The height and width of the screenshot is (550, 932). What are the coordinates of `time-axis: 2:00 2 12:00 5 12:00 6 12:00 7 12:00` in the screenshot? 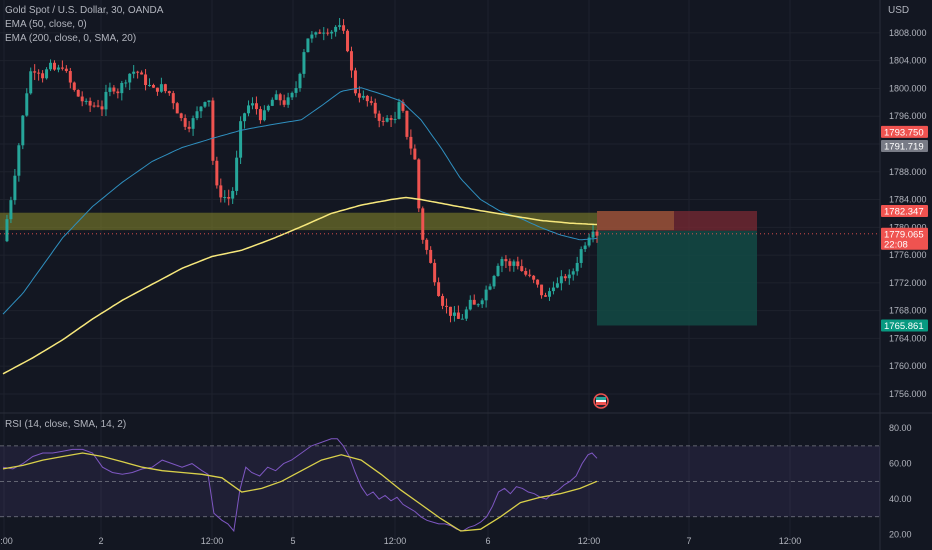 It's located at (400, 541).